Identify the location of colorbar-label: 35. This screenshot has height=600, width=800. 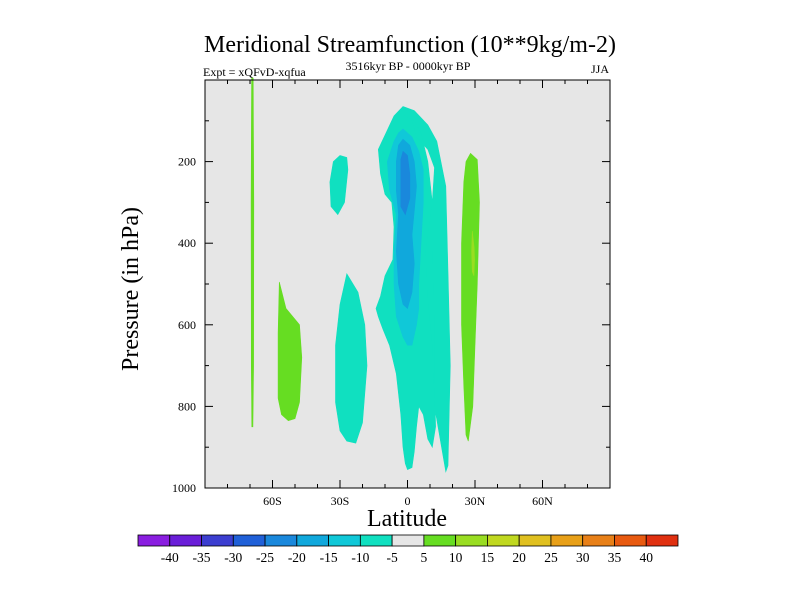
(615, 557).